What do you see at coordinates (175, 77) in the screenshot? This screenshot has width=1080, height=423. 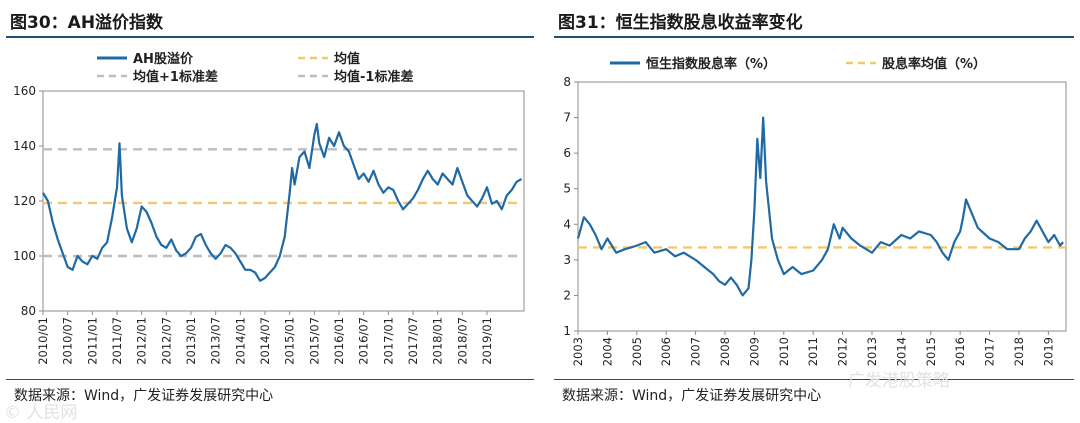 I see `legend-label: 均值+1标准差` at bounding box center [175, 77].